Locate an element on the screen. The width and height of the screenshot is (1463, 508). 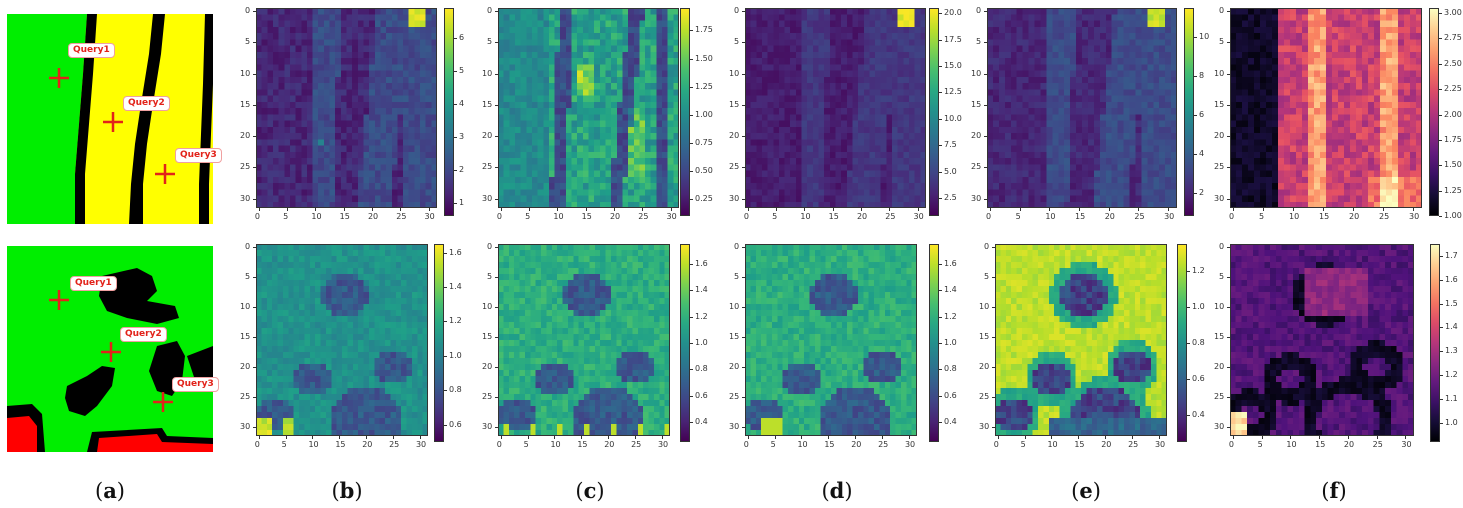
colorbar-tick-label: 5 is located at coordinates (462, 70).